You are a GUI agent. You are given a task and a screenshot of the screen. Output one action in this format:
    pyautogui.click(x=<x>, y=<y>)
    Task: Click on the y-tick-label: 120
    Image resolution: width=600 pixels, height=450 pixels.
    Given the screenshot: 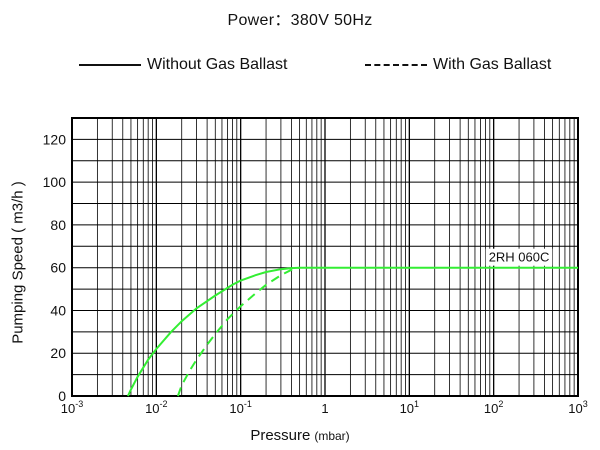 What is the action you would take?
    pyautogui.click(x=55, y=139)
    